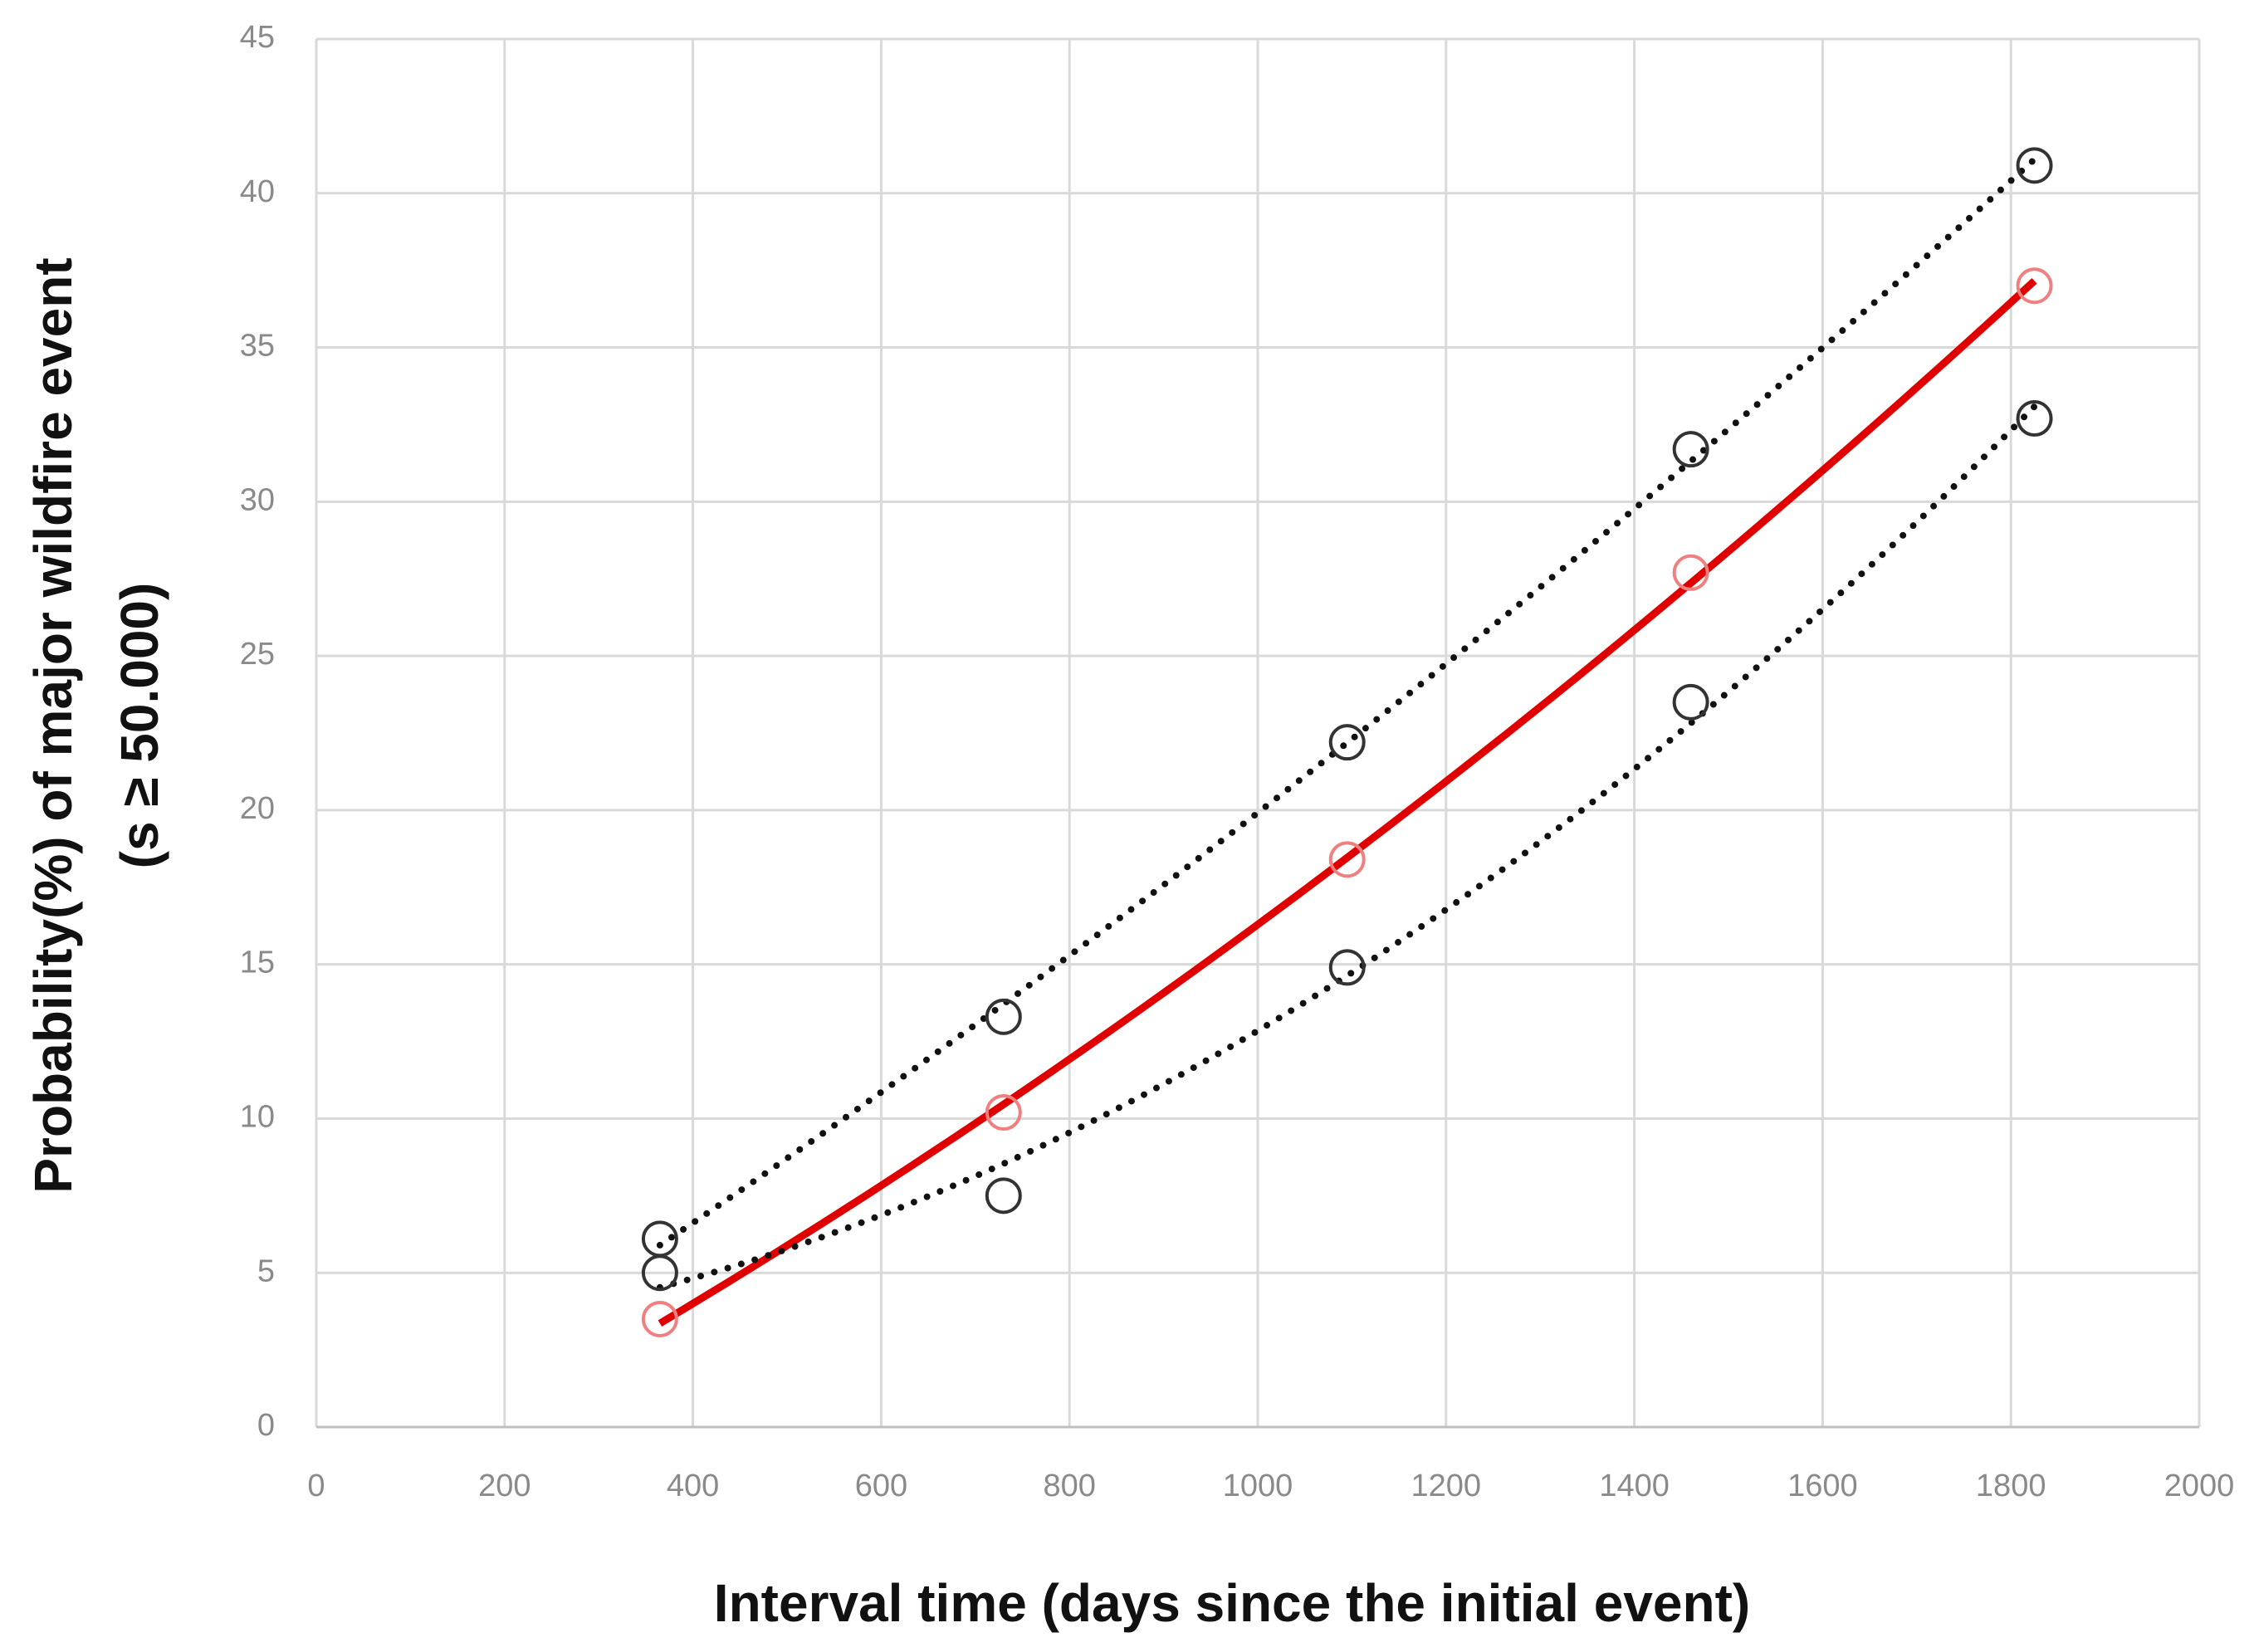 The height and width of the screenshot is (1652, 2254). I want to click on y-axis-title: Probability(%) of major wildfire event, so click(53, 725).